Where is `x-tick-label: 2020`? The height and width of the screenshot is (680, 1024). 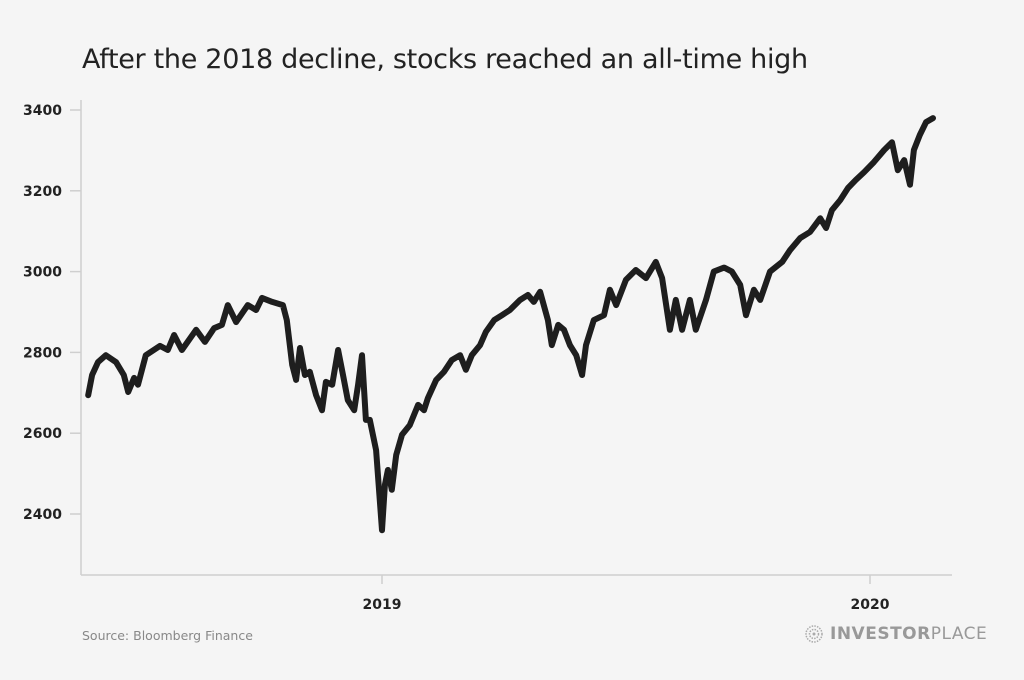 x-tick-label: 2020 is located at coordinates (870, 605).